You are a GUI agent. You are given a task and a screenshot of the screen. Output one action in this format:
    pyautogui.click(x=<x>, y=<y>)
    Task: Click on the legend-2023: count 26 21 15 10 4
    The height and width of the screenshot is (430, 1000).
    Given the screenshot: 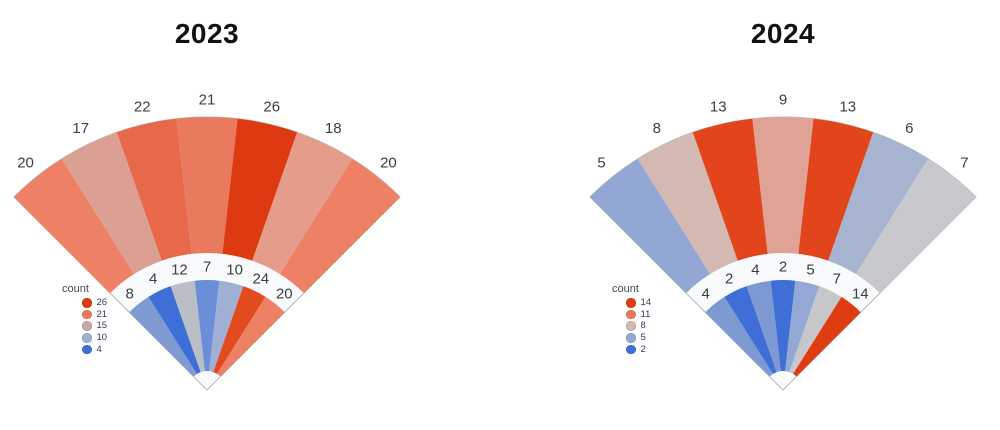 What is the action you would take?
    pyautogui.click(x=84, y=319)
    